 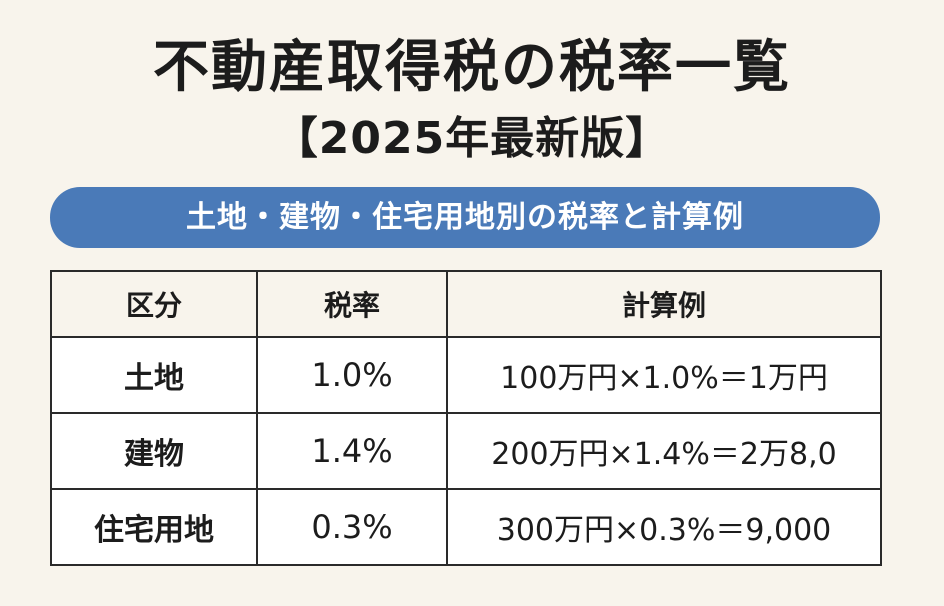 What do you see at coordinates (664, 375) in the screenshot?
I see `row-example: 100万円×1.0%＝1万円` at bounding box center [664, 375].